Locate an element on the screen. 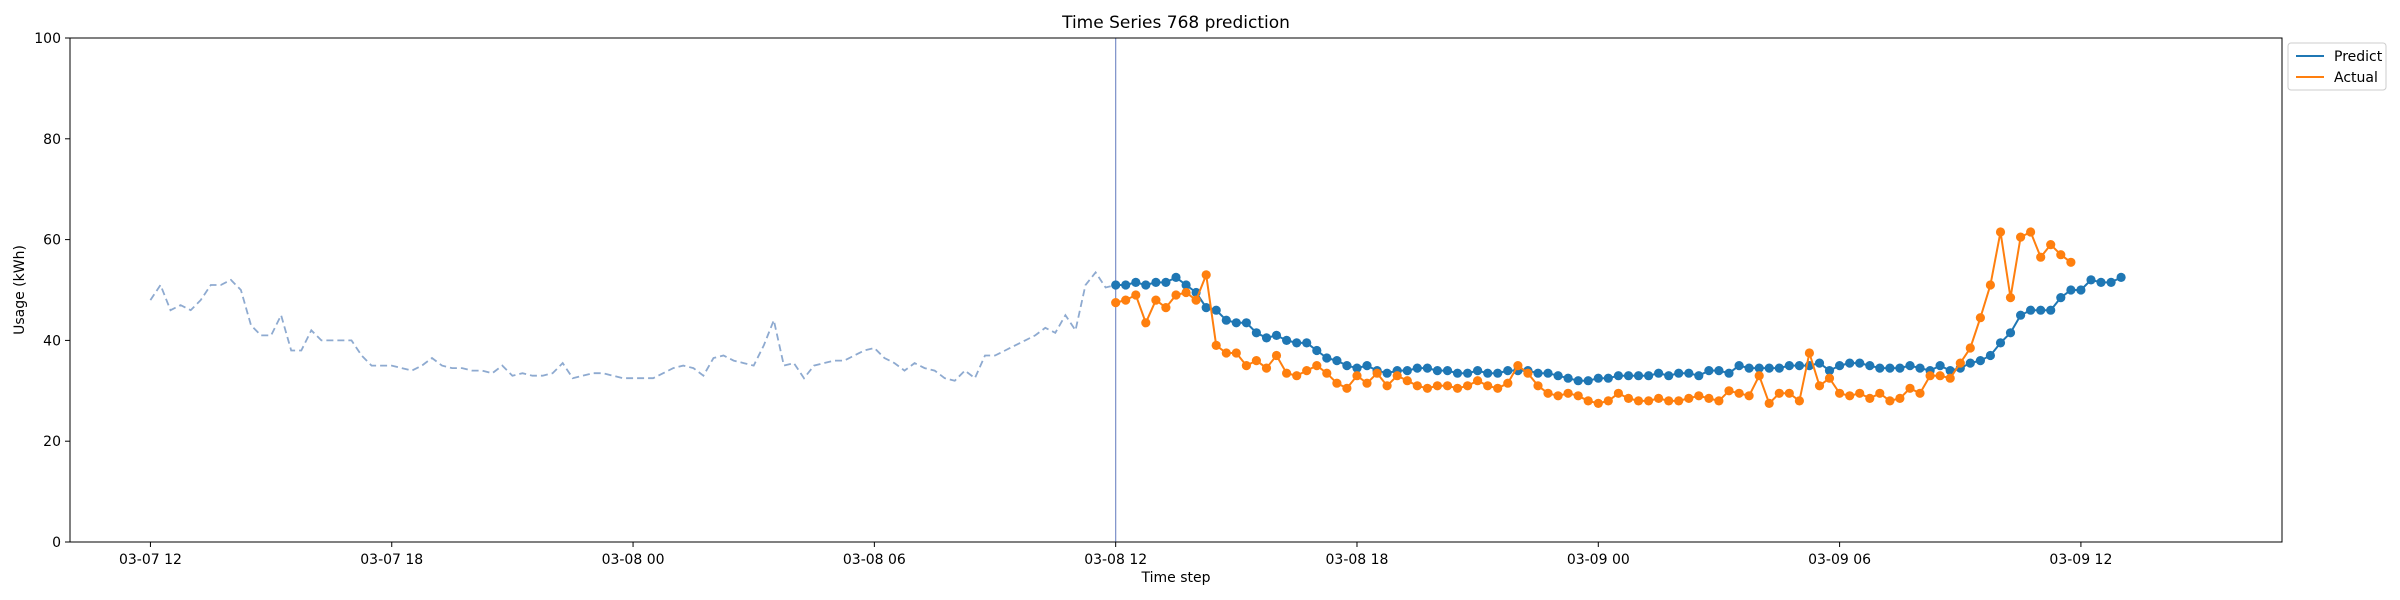 The height and width of the screenshot is (600, 2400). y-tick-label: 20 is located at coordinates (52, 442).